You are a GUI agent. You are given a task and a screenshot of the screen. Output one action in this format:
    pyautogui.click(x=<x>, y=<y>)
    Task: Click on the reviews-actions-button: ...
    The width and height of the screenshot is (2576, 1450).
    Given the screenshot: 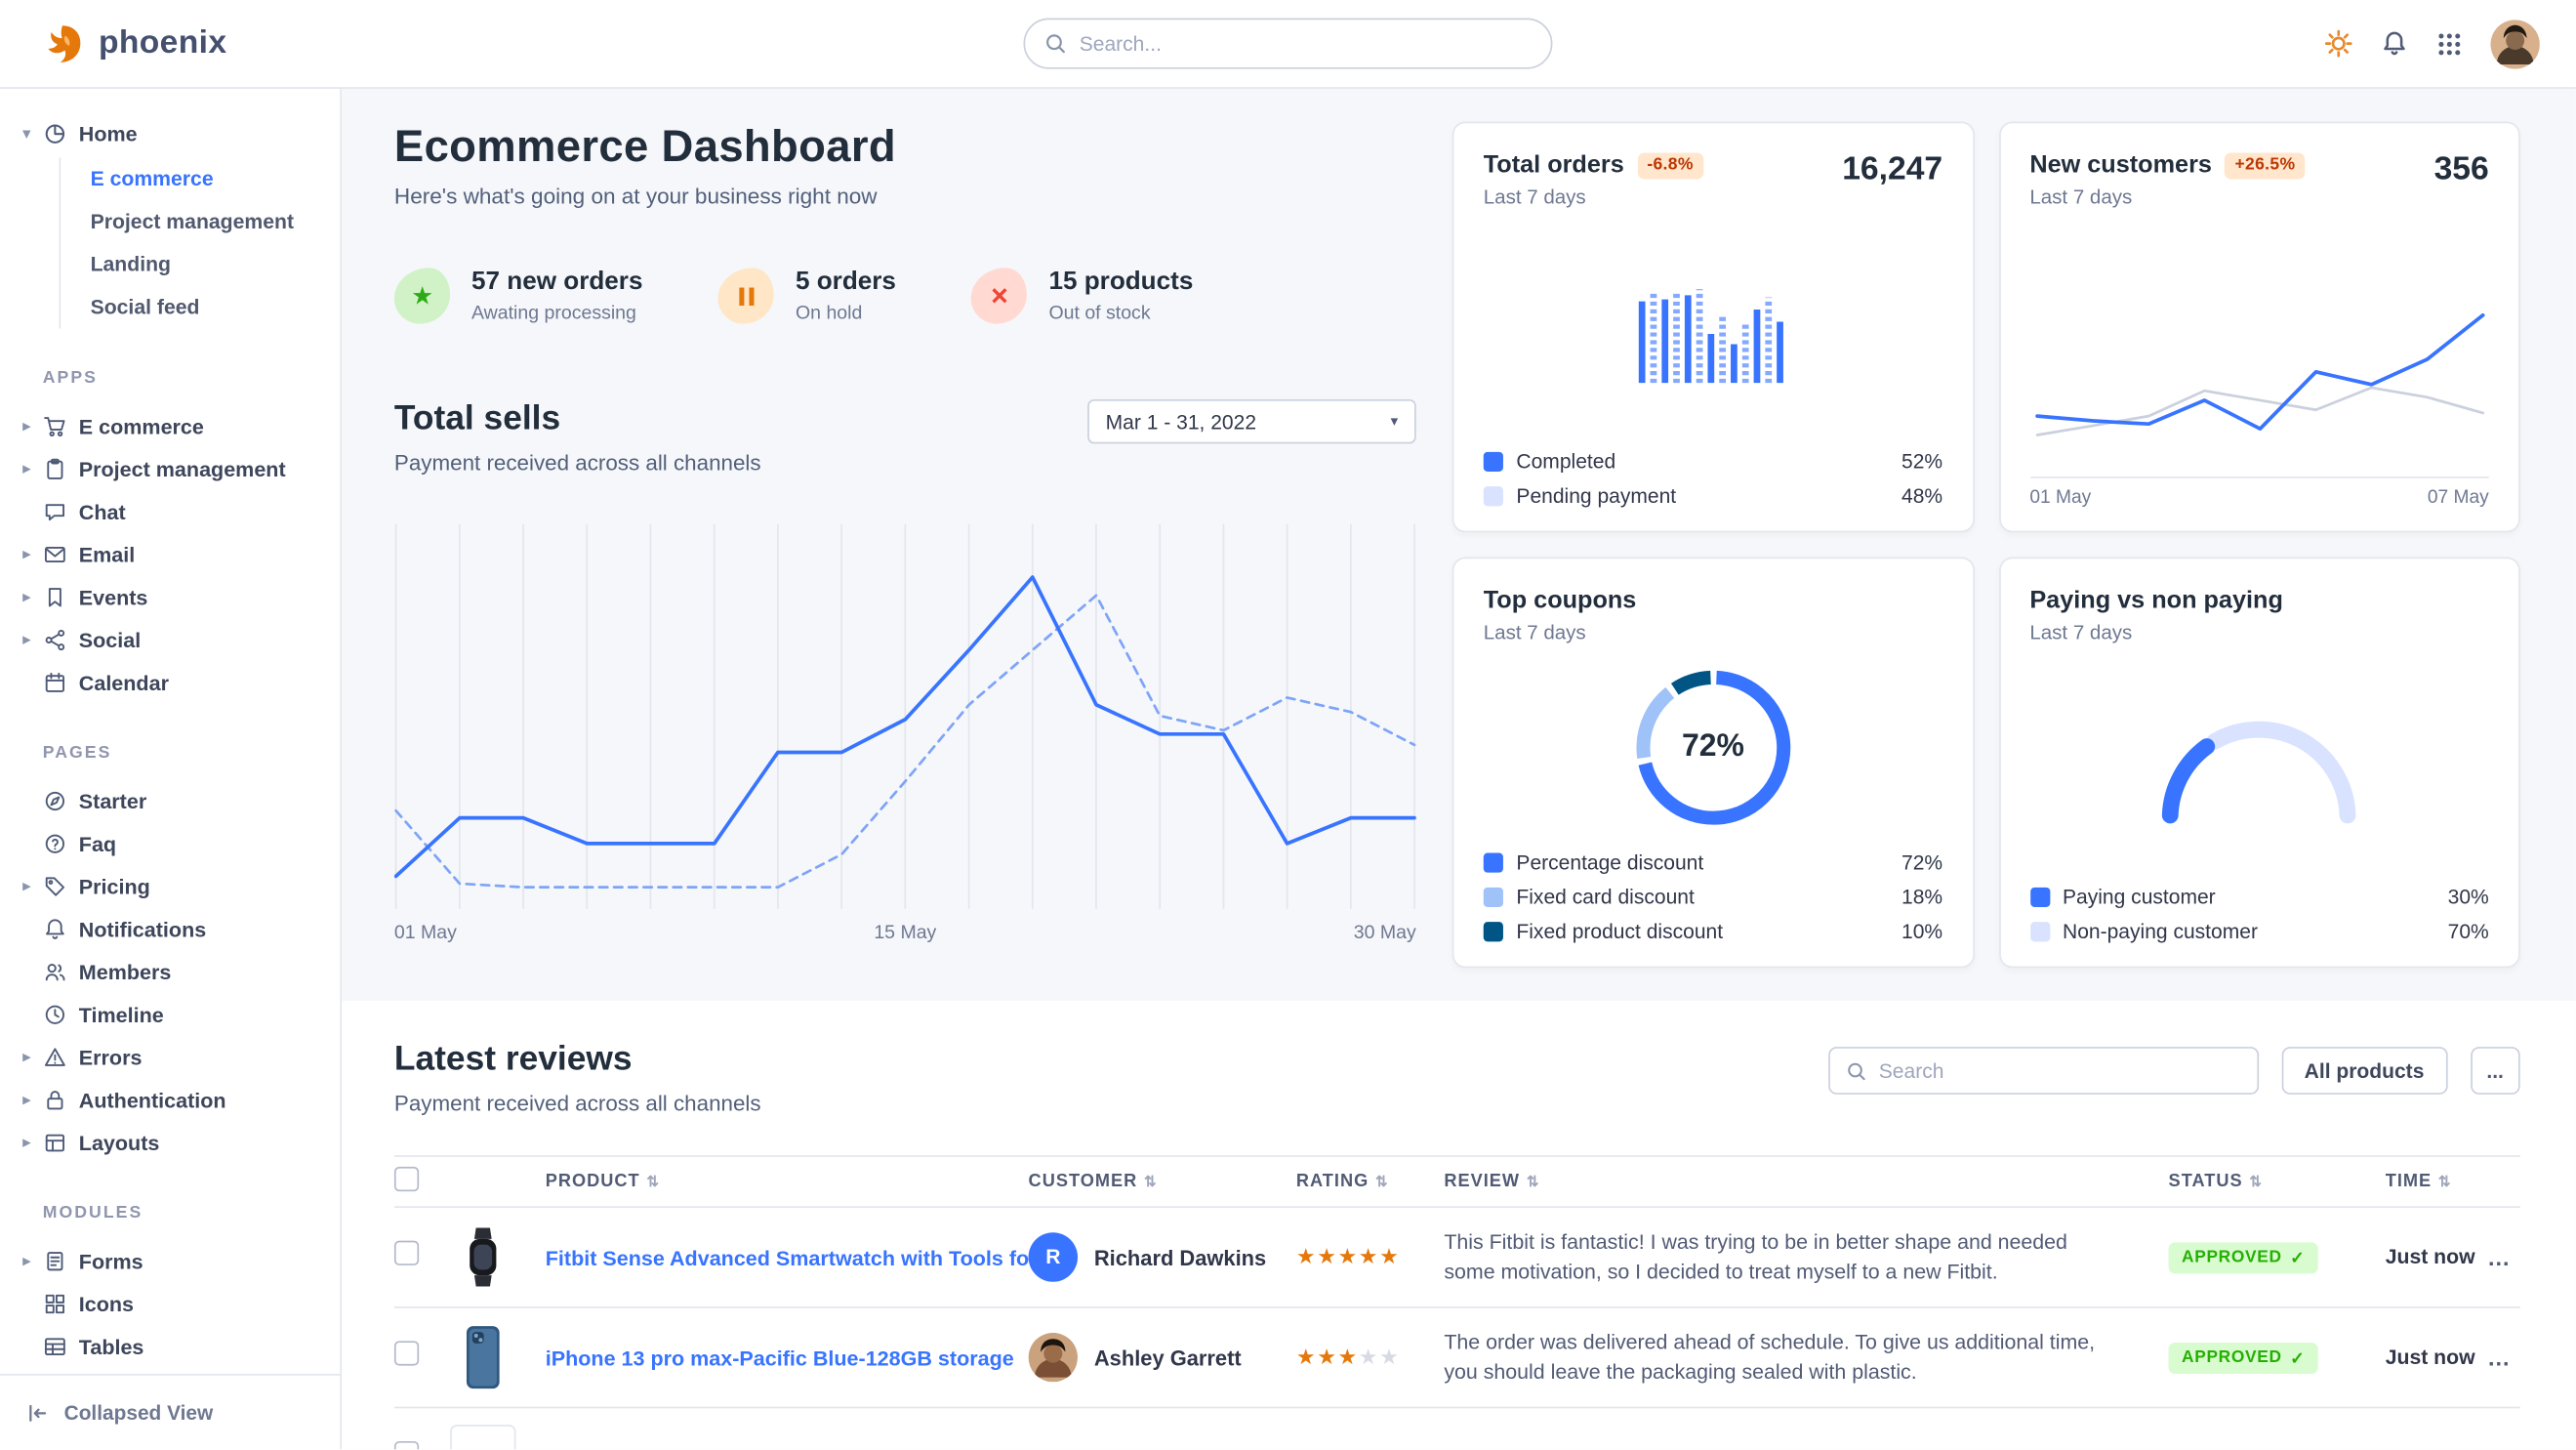 What is the action you would take?
    pyautogui.click(x=2495, y=1071)
    